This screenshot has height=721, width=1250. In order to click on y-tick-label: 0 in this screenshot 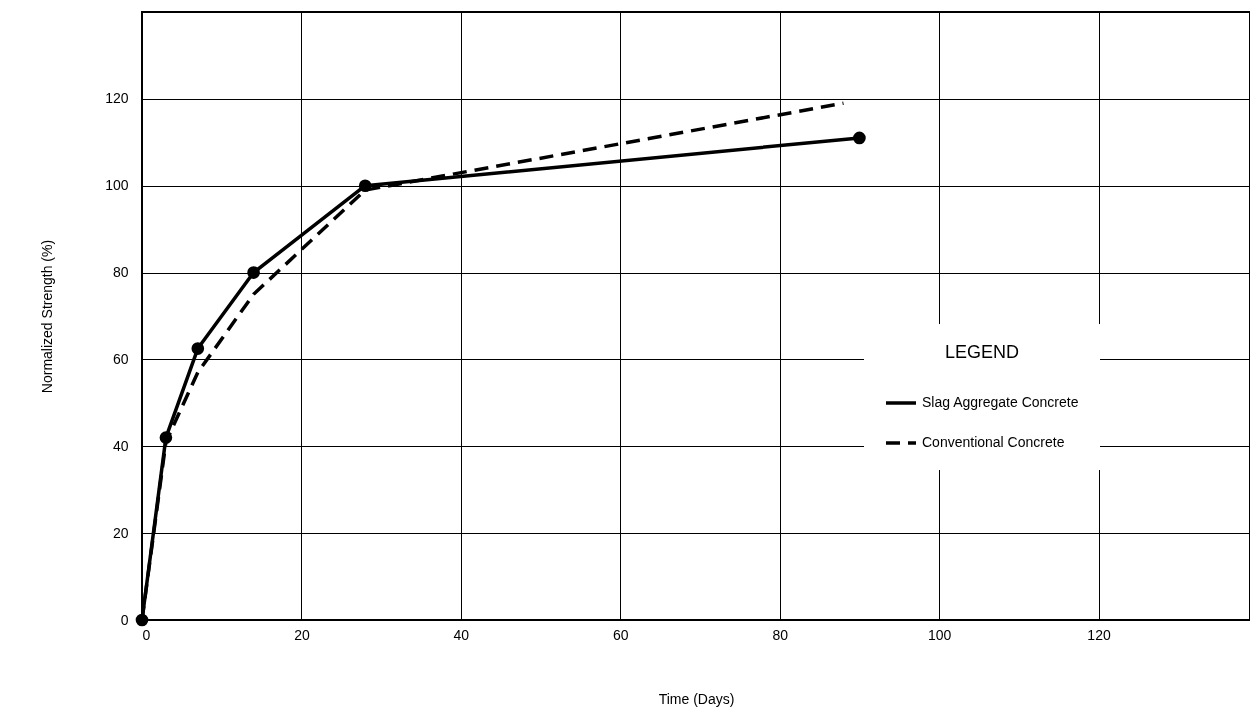, I will do `click(124, 619)`.